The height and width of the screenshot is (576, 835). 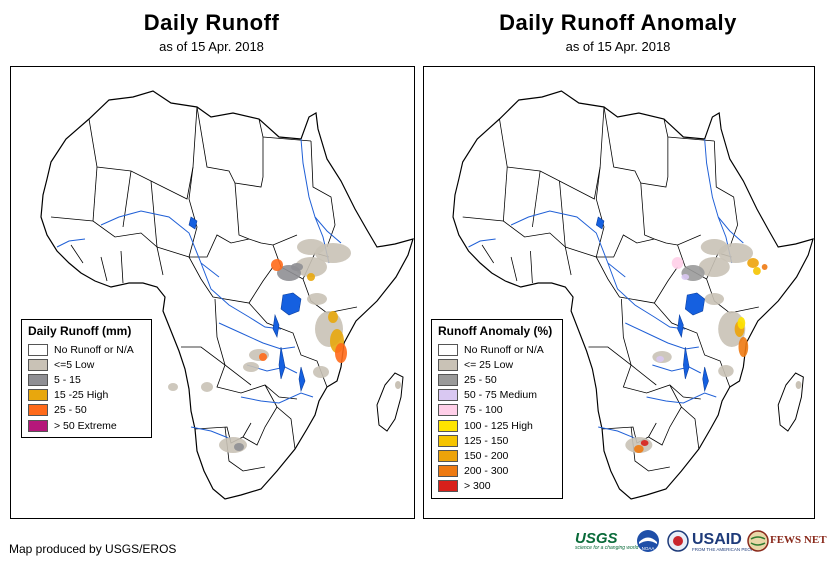 What do you see at coordinates (618, 22) in the screenshot?
I see `right-map-title: Daily Runoff Anomaly` at bounding box center [618, 22].